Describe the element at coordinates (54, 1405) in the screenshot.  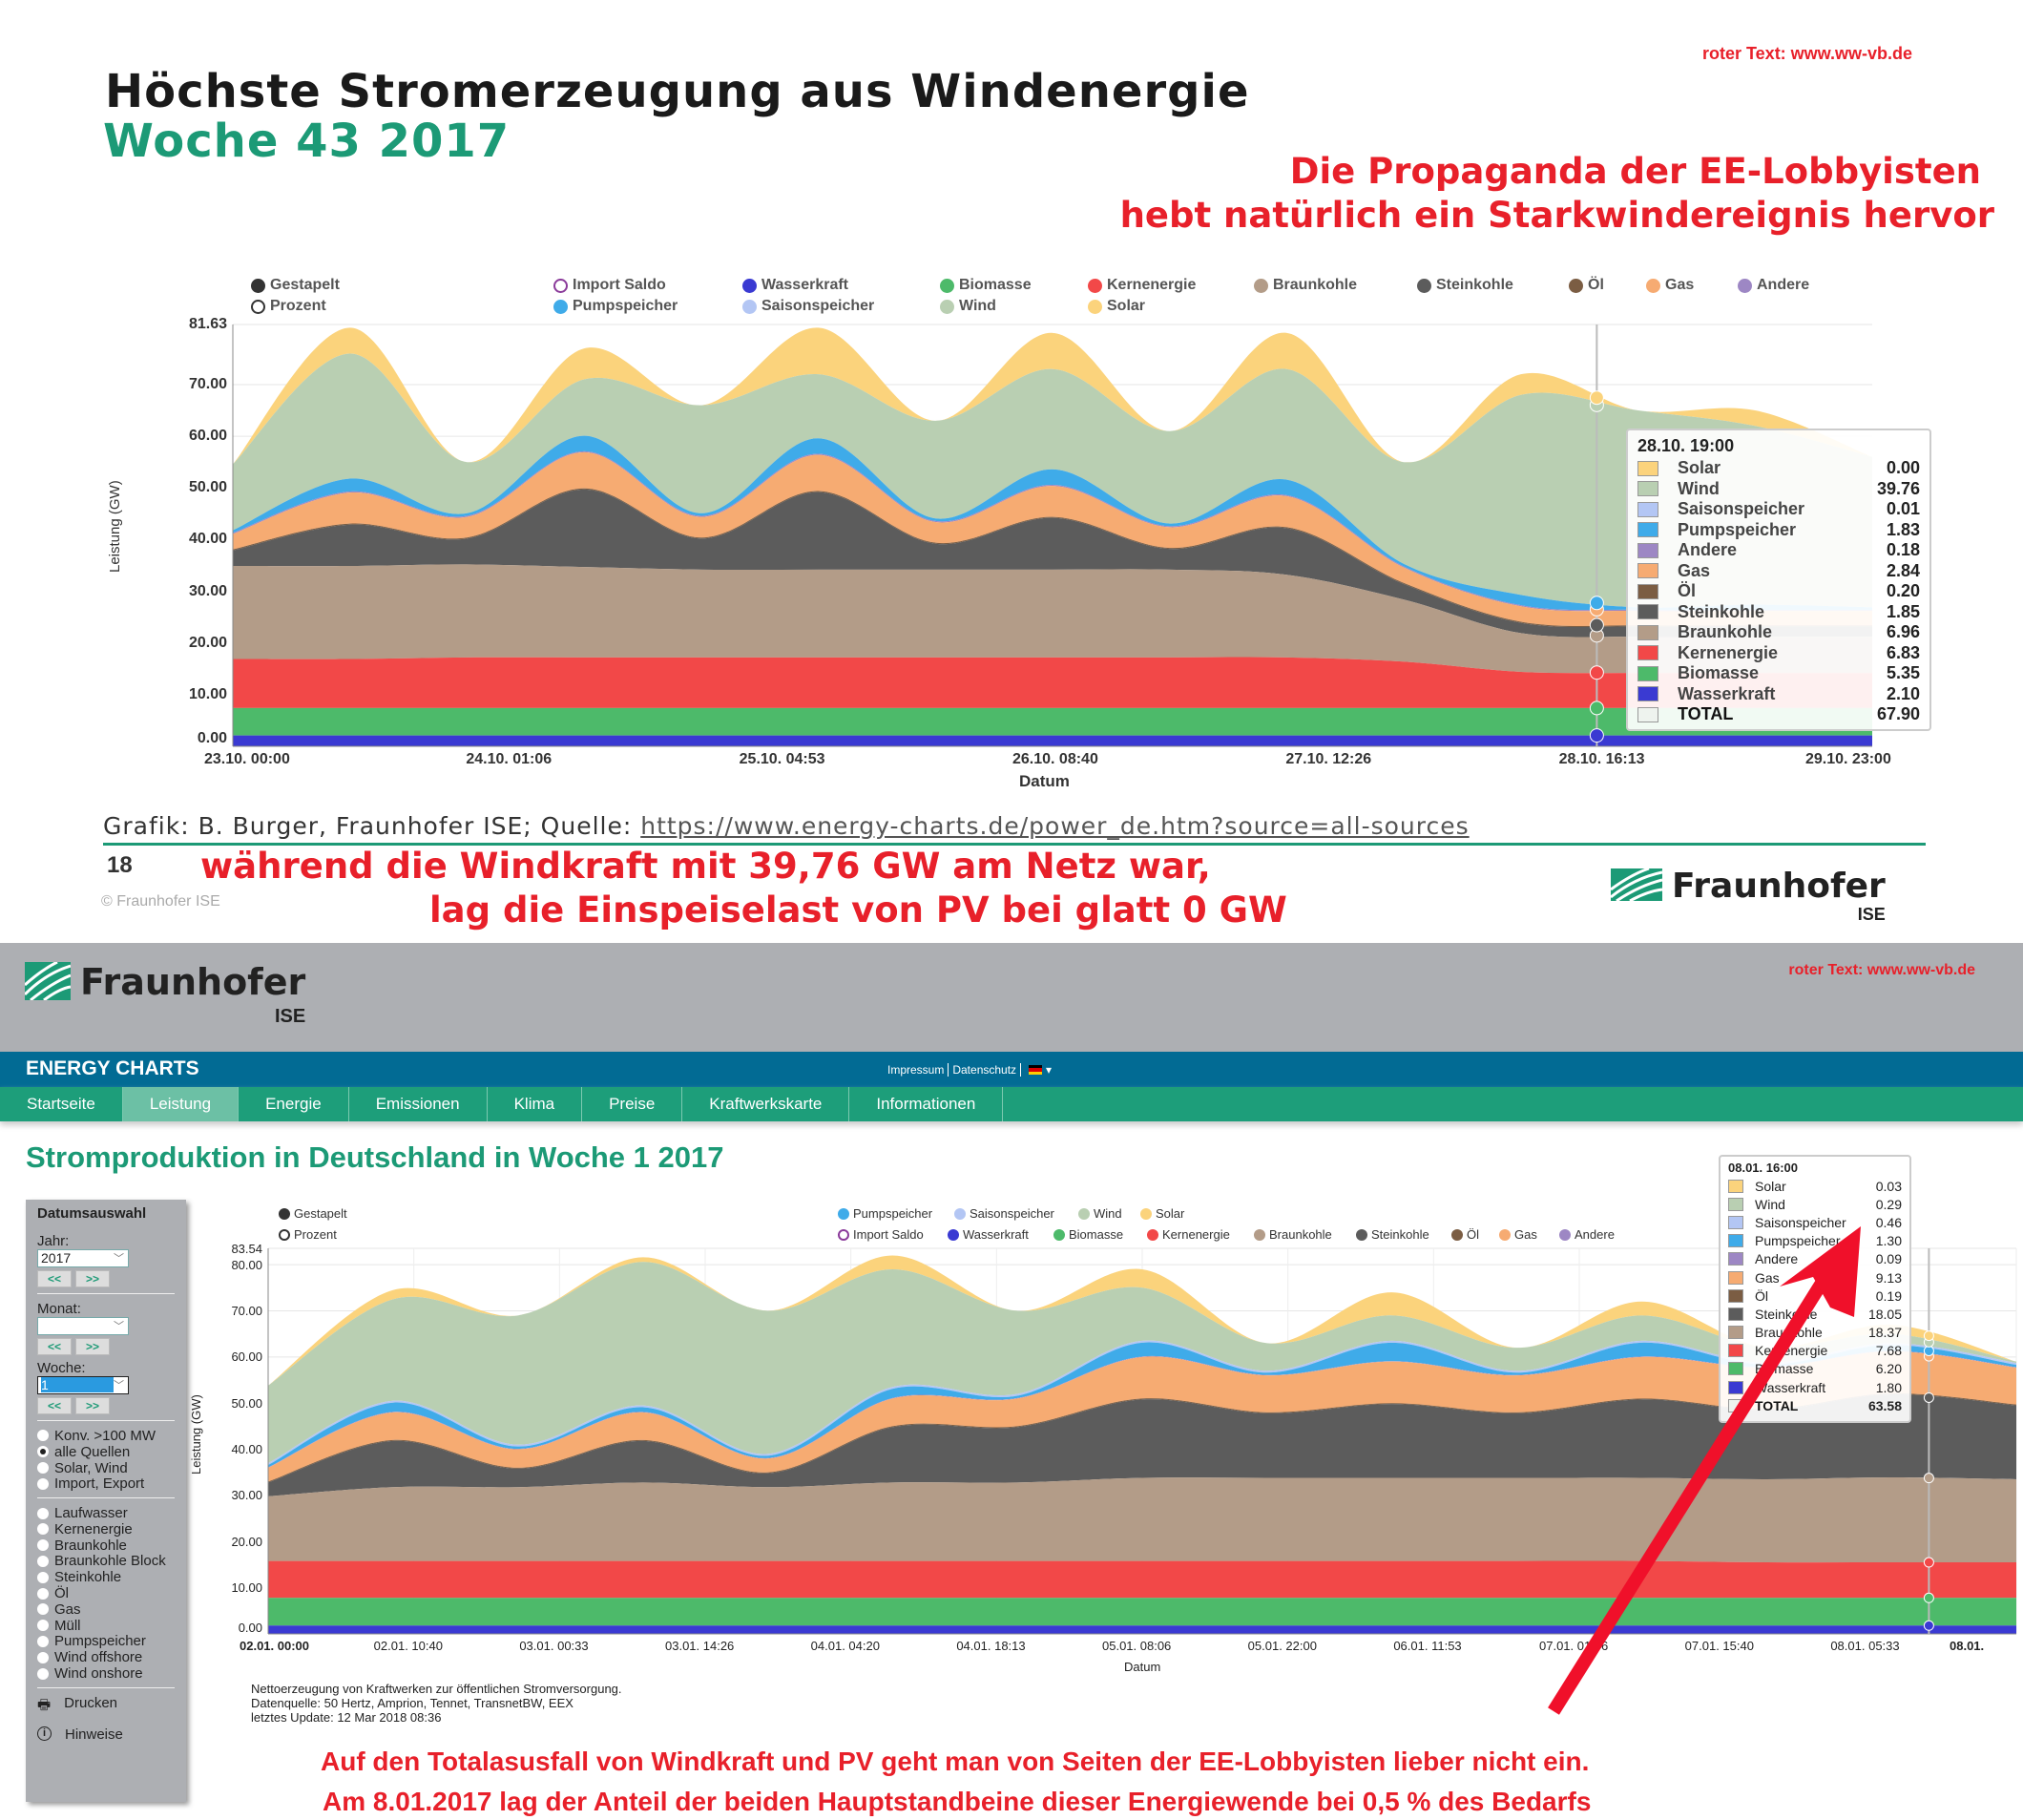
I see `week-prev-button: <<` at that location.